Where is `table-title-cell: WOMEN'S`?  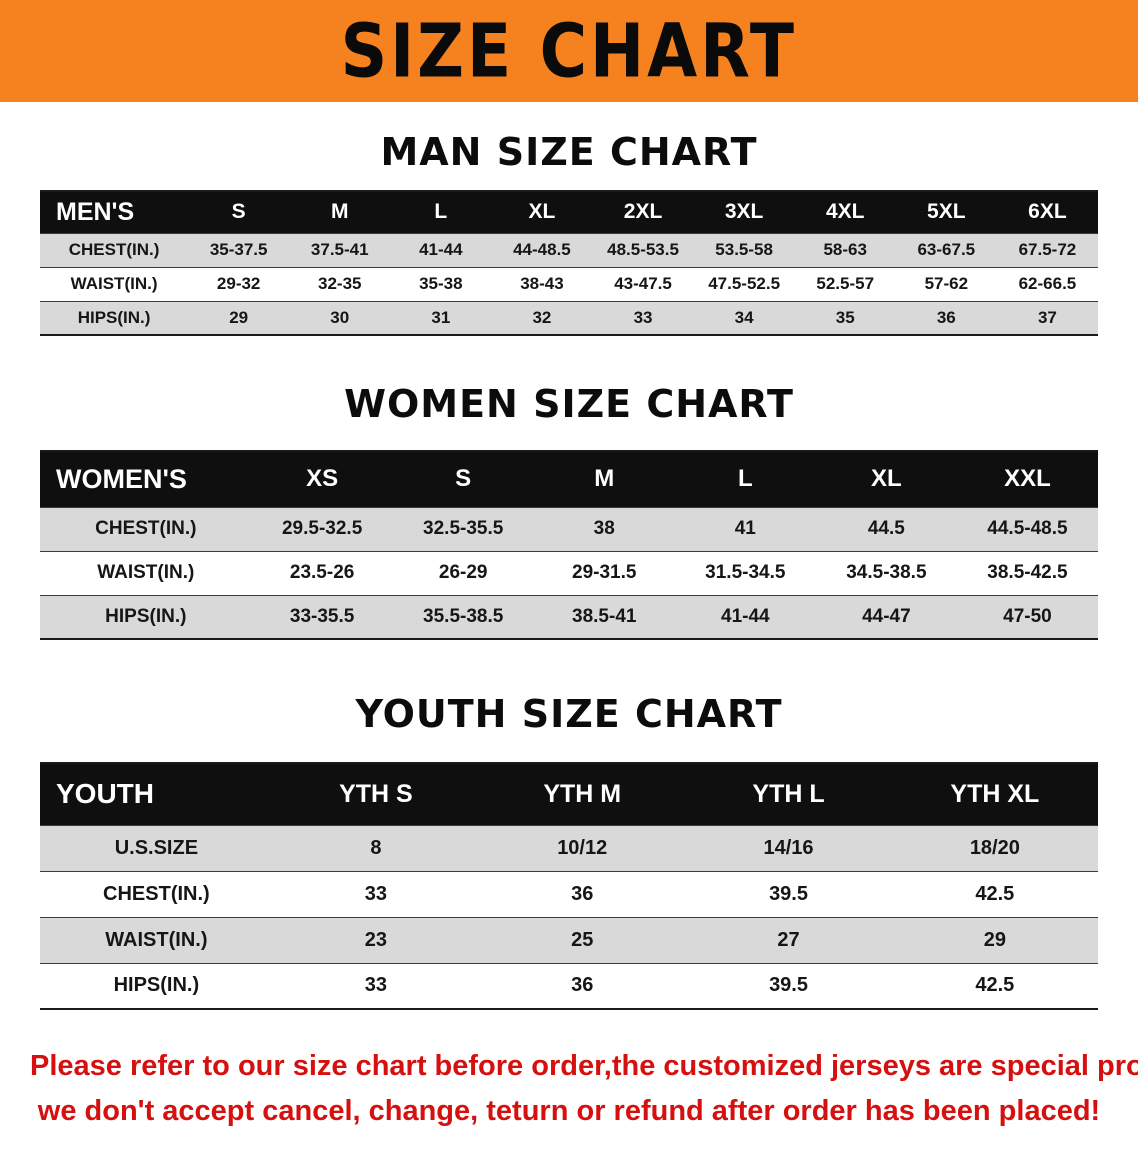 table-title-cell: WOMEN'S is located at coordinates (146, 479).